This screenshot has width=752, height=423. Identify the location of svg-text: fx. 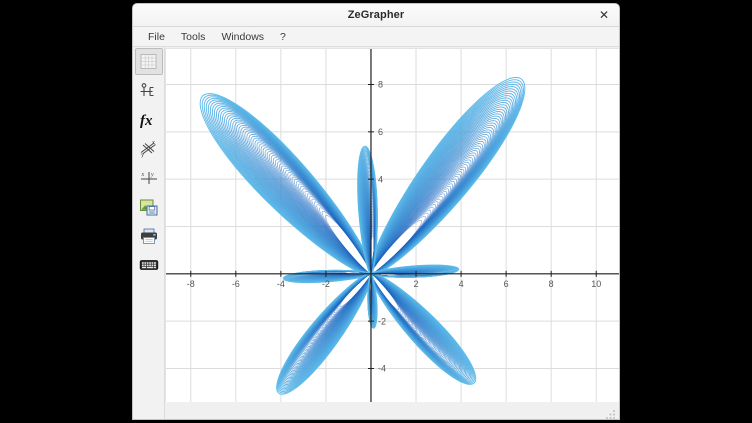
(146, 121).